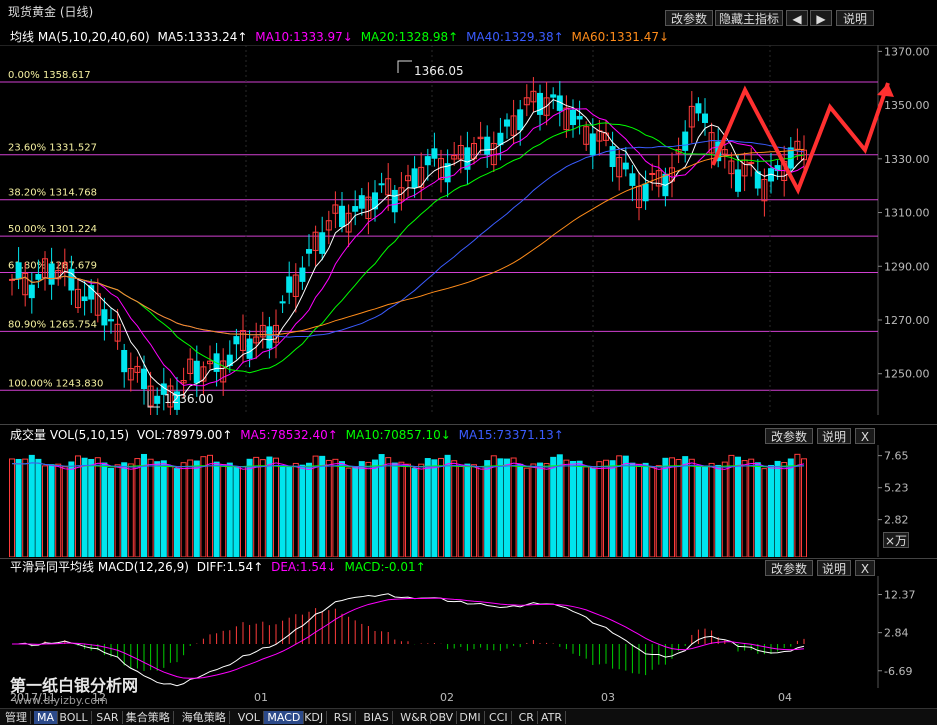 This screenshot has height=725, width=937. I want to click on volume-ma15-line, so click(408, 465).